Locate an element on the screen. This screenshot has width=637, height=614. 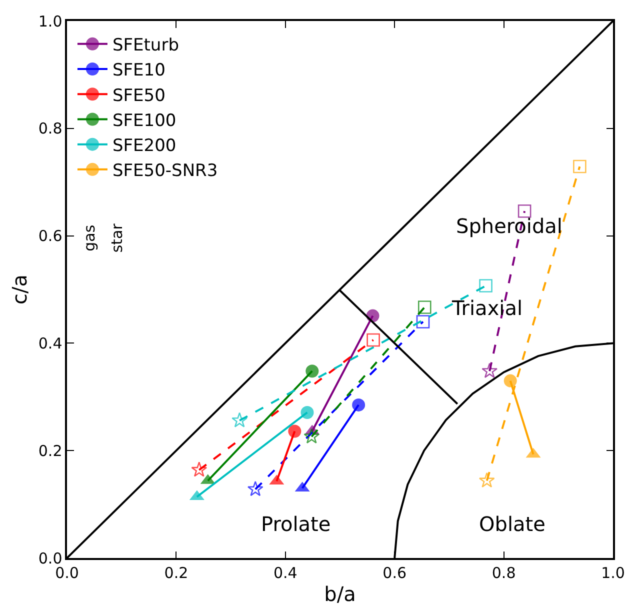
annotation: star is located at coordinates (117, 237).